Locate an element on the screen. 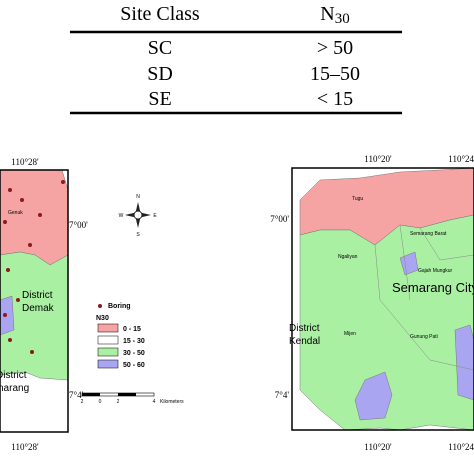 This screenshot has height=474, width=474. legend-label: 15 - 30 is located at coordinates (134, 341).